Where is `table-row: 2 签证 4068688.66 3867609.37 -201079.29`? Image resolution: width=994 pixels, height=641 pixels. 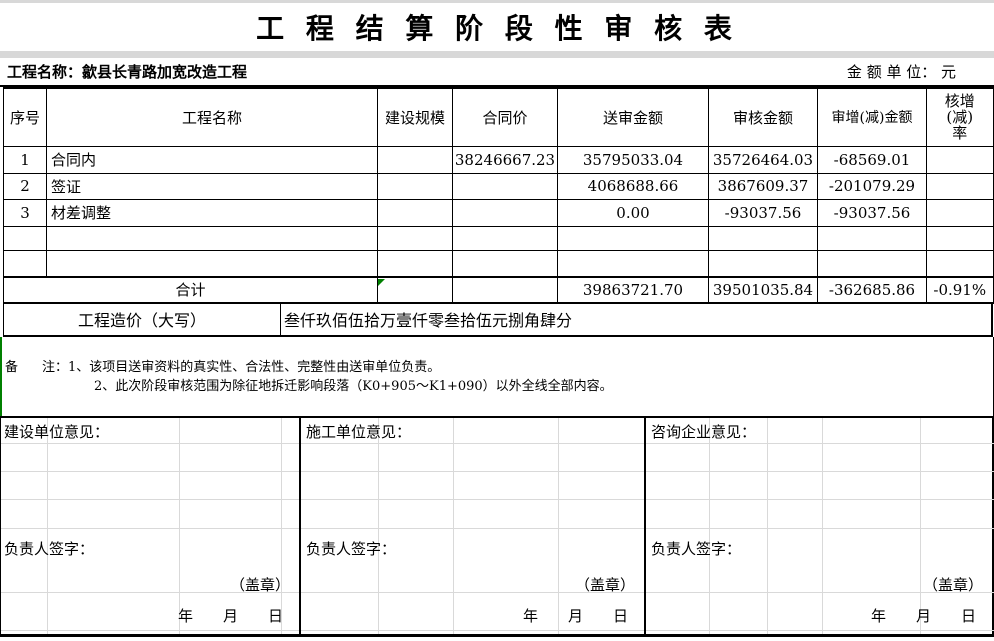 table-row: 2 签证 4068688.66 3867609.37 -201079.29 is located at coordinates (498, 186).